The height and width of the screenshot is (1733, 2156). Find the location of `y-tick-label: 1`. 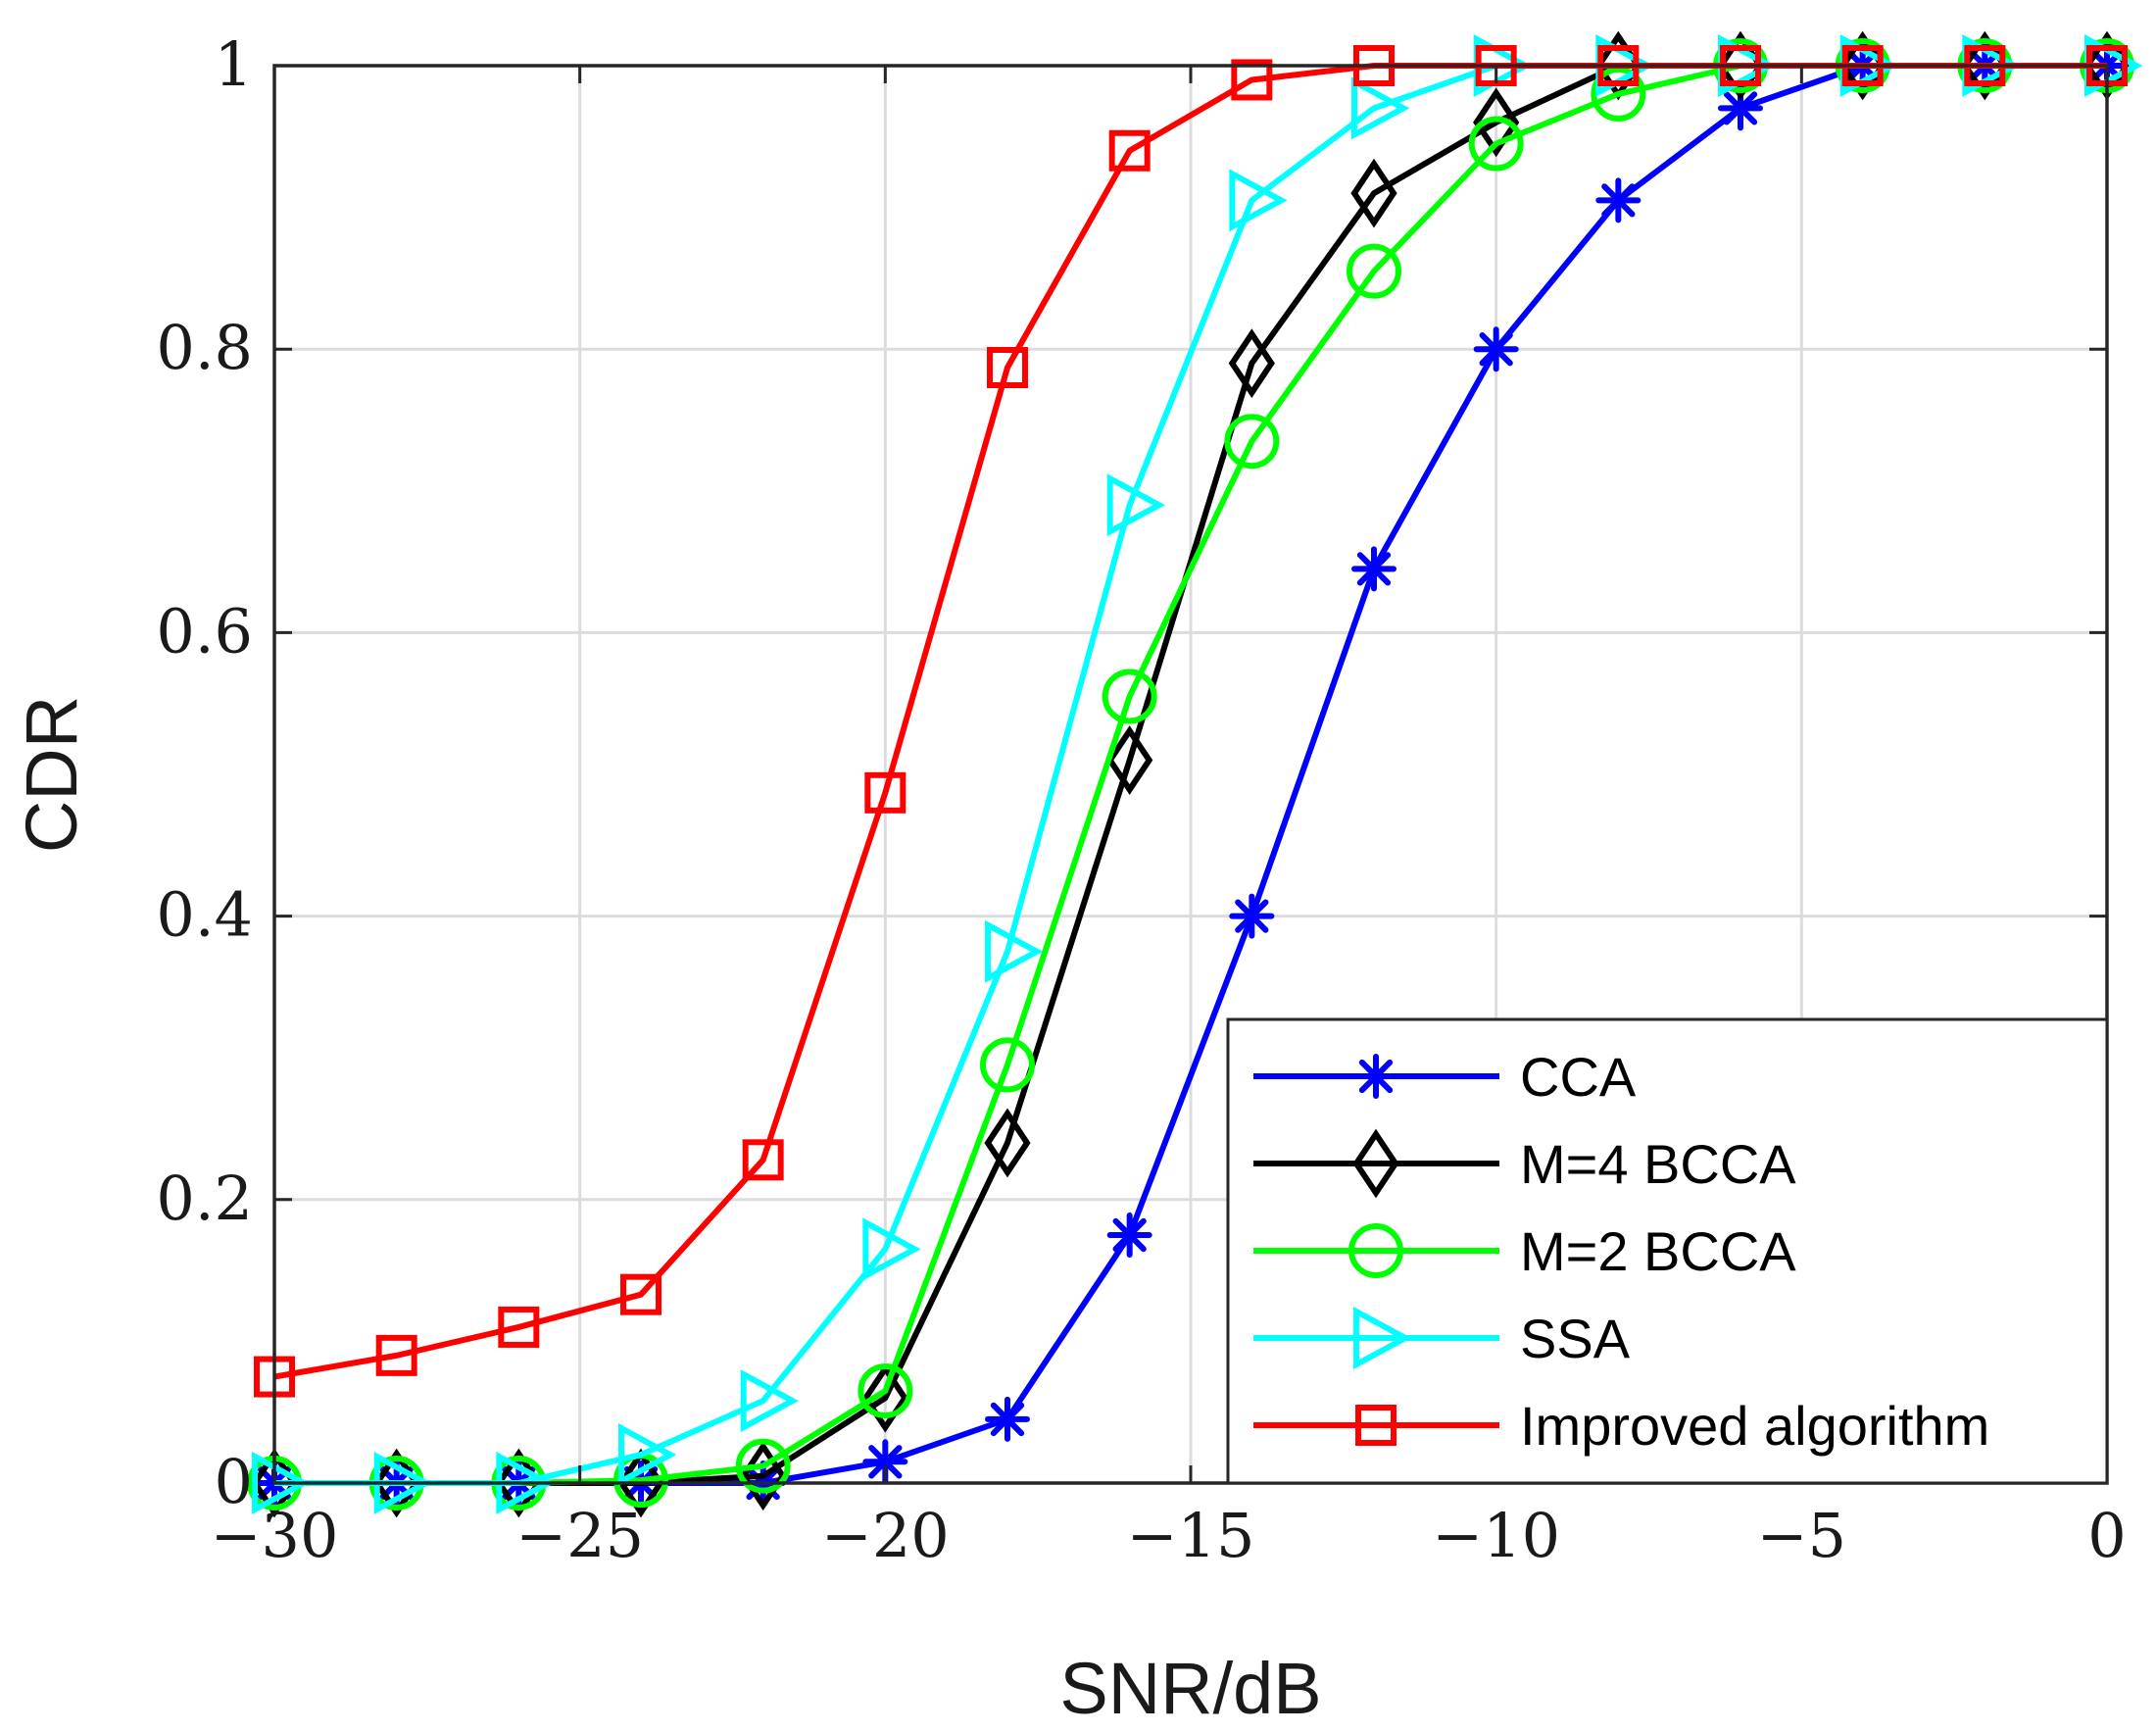

y-tick-label: 1 is located at coordinates (234, 64).